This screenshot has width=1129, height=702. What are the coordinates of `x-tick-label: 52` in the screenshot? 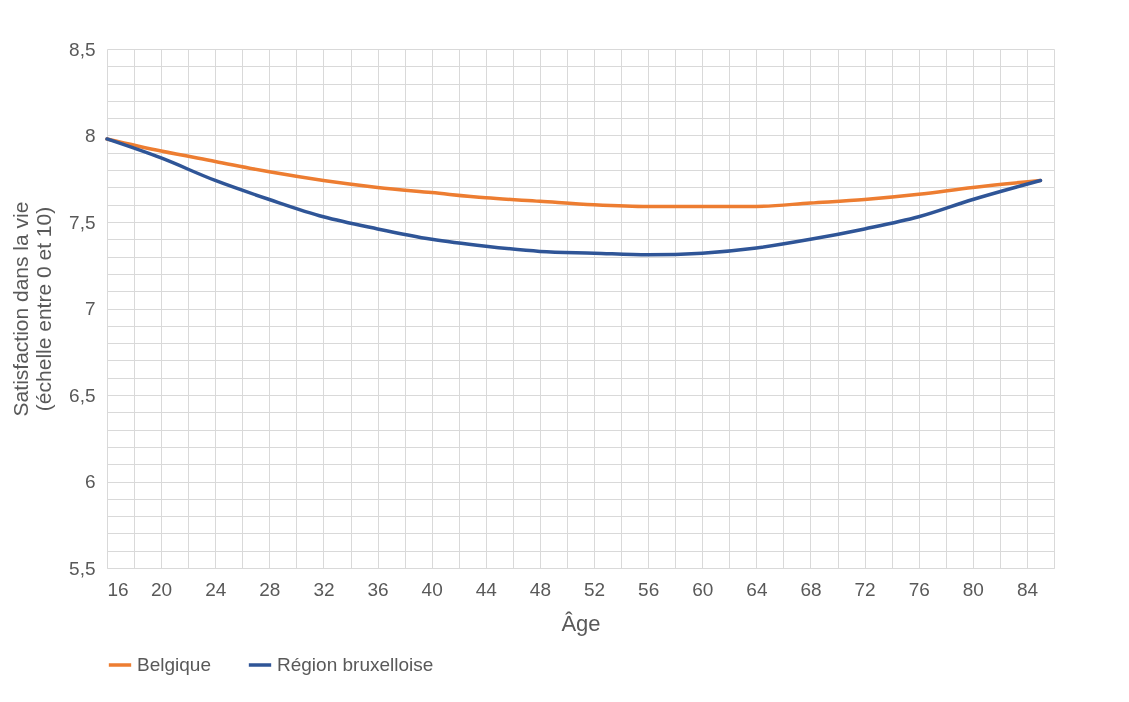 It's located at (594, 589).